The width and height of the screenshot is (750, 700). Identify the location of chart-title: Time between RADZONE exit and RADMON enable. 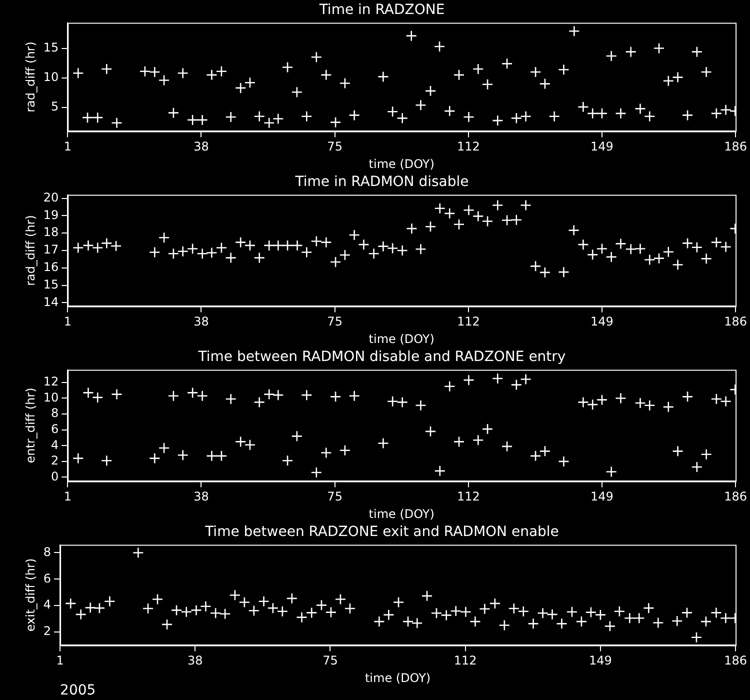
(381, 532).